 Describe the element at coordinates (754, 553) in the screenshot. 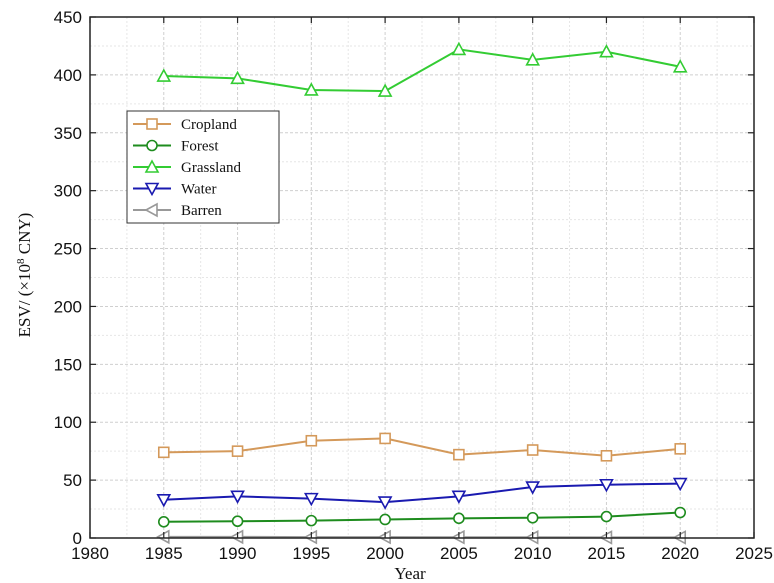

I see `x-tick-label: 2025` at that location.